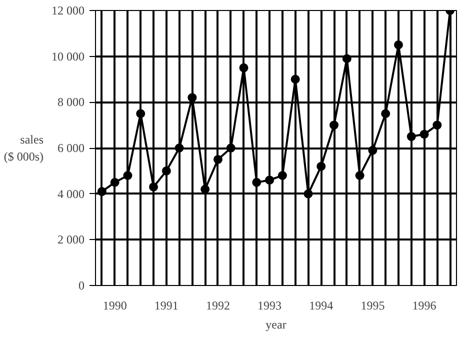 This screenshot has height=338, width=472. What do you see at coordinates (321, 305) in the screenshot?
I see `x-tick-label: 1994` at bounding box center [321, 305].